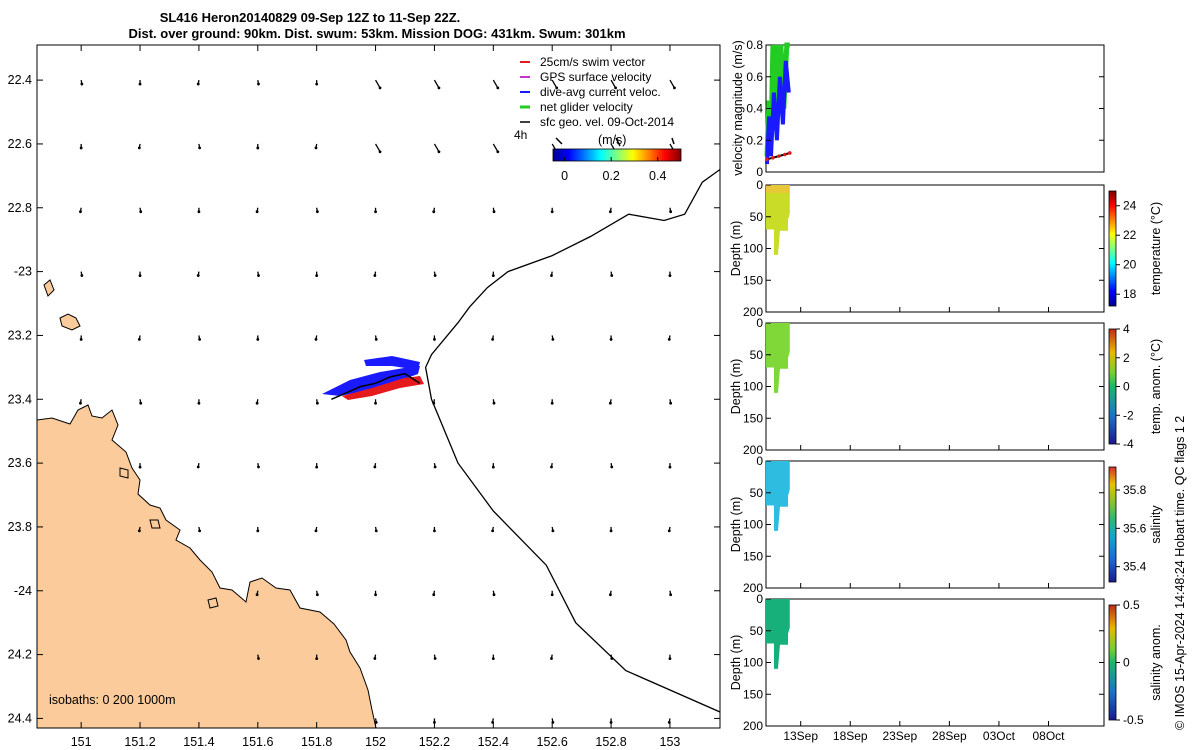  What do you see at coordinates (759, 172) in the screenshot?
I see `velocity-ytick-label: 0` at bounding box center [759, 172].